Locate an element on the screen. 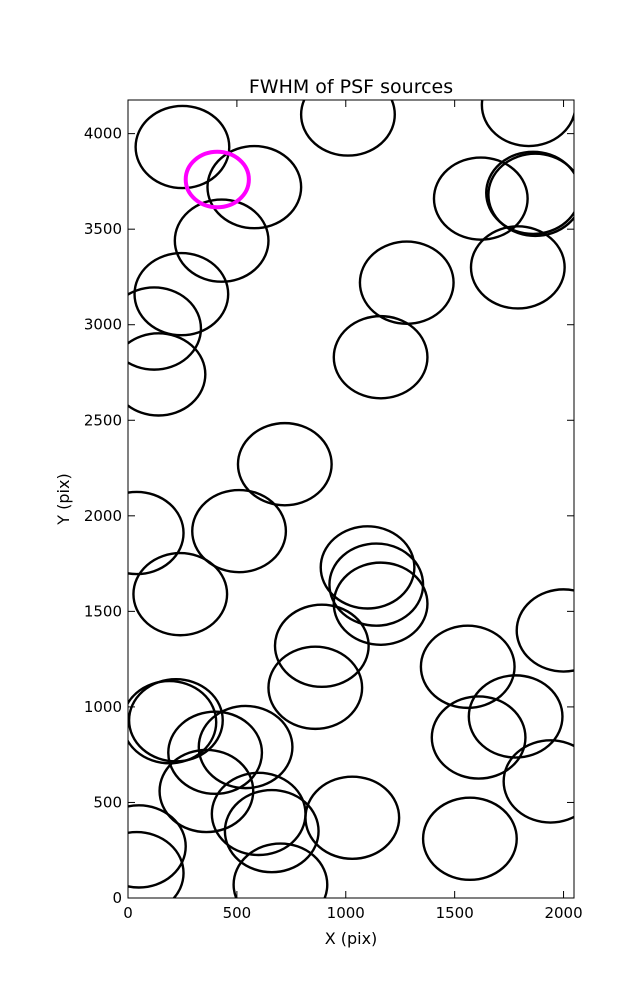  y-tick-label-1000: 1000 is located at coordinates (103, 707).